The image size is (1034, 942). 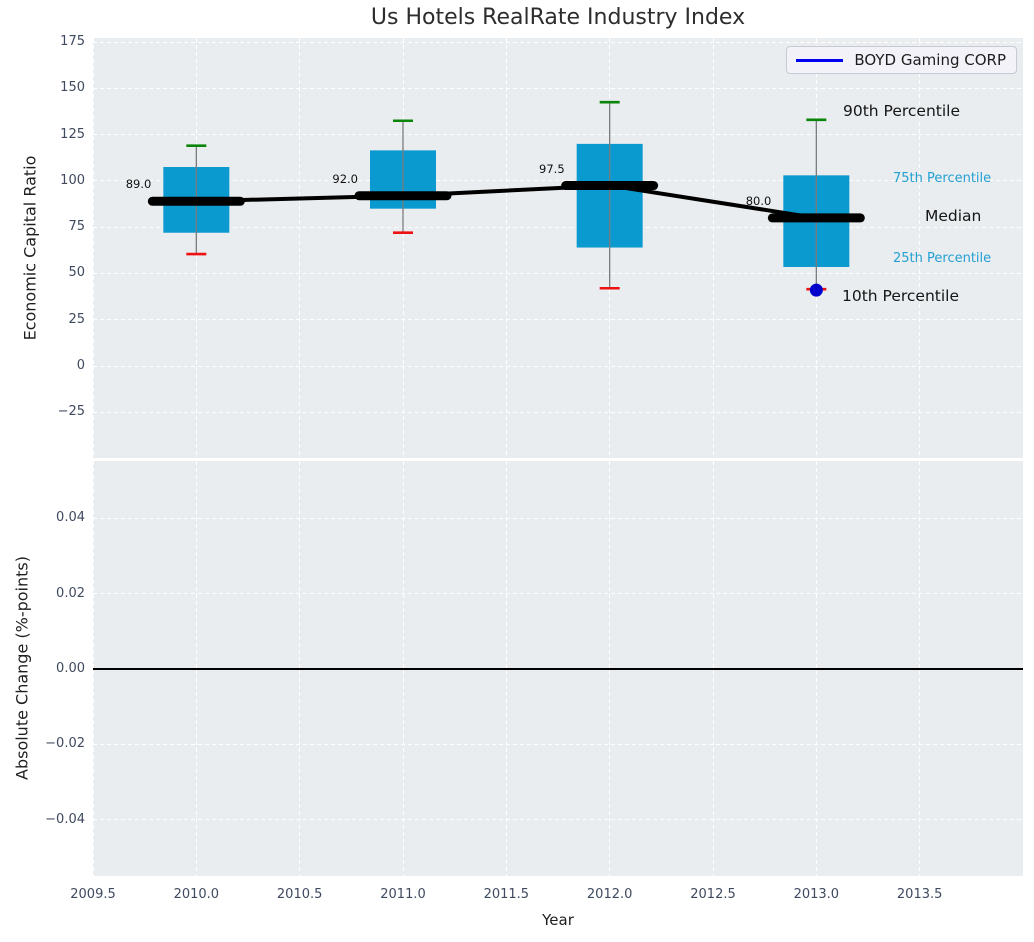 I want to click on x-tick-label: 2011.5, so click(x=506, y=894).